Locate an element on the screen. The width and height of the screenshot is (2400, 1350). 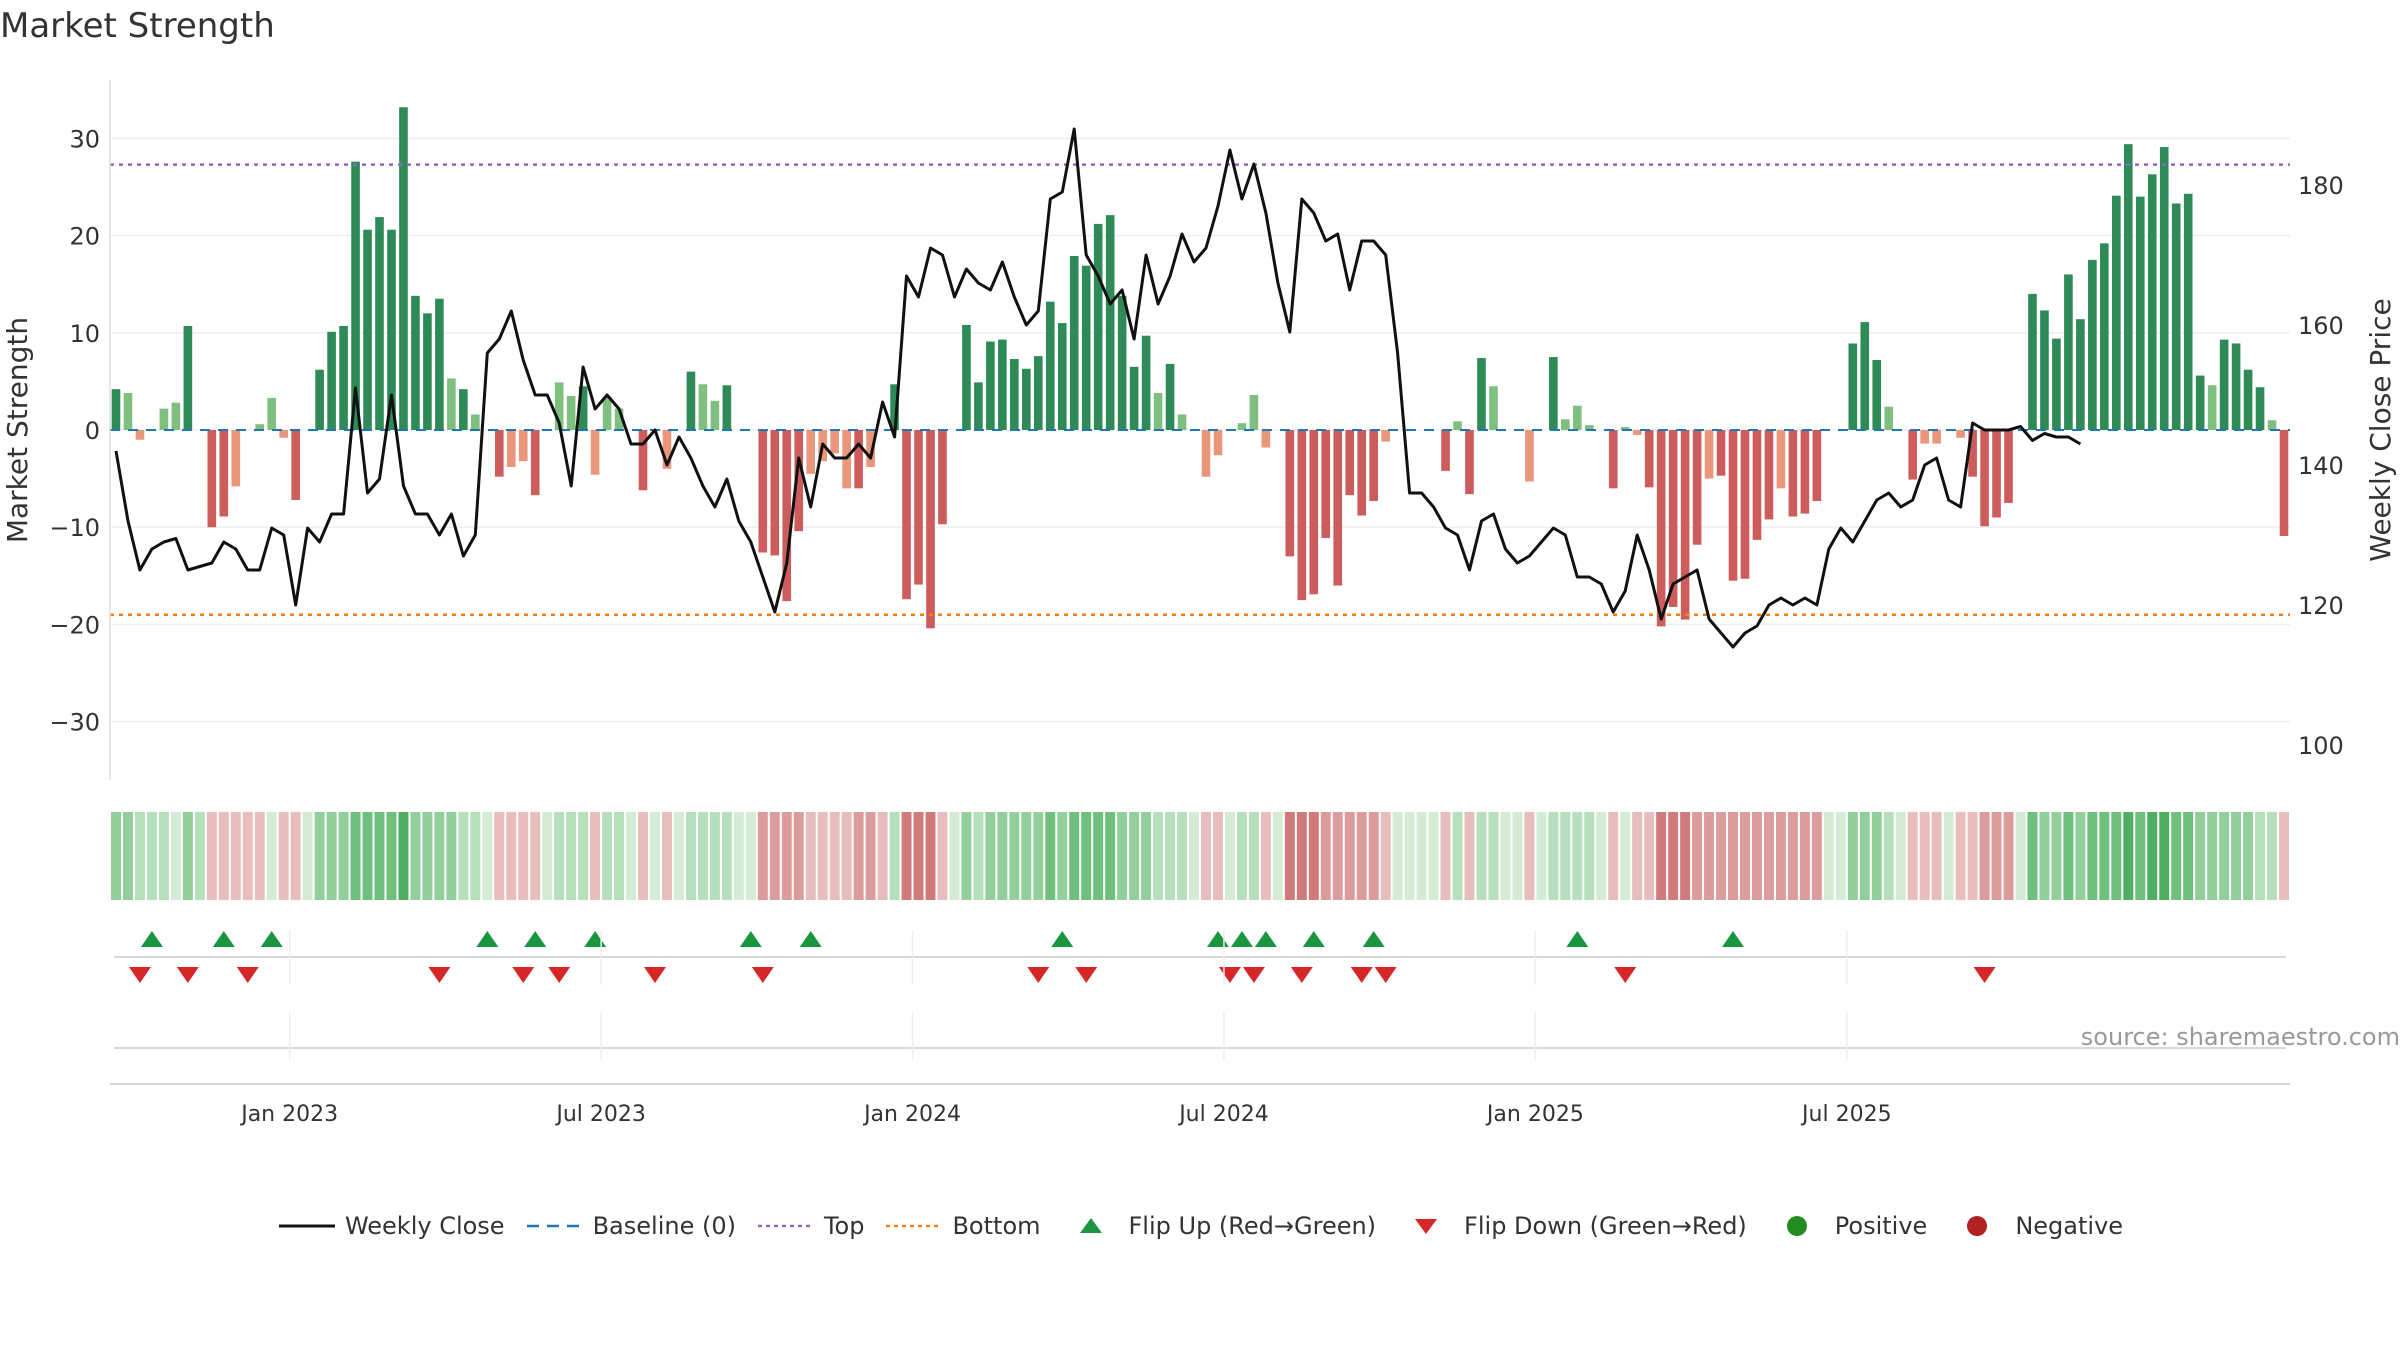
source-note: source: sharemaestro.com is located at coordinates (2240, 1037).